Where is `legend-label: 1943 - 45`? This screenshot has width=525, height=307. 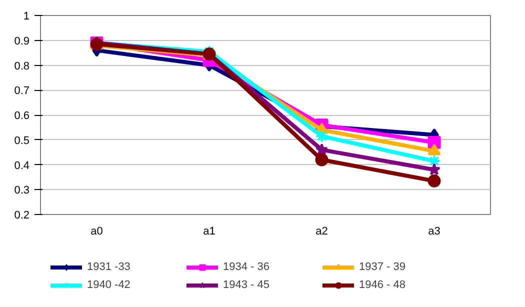
legend-label: 1943 - 45 is located at coordinates (246, 285).